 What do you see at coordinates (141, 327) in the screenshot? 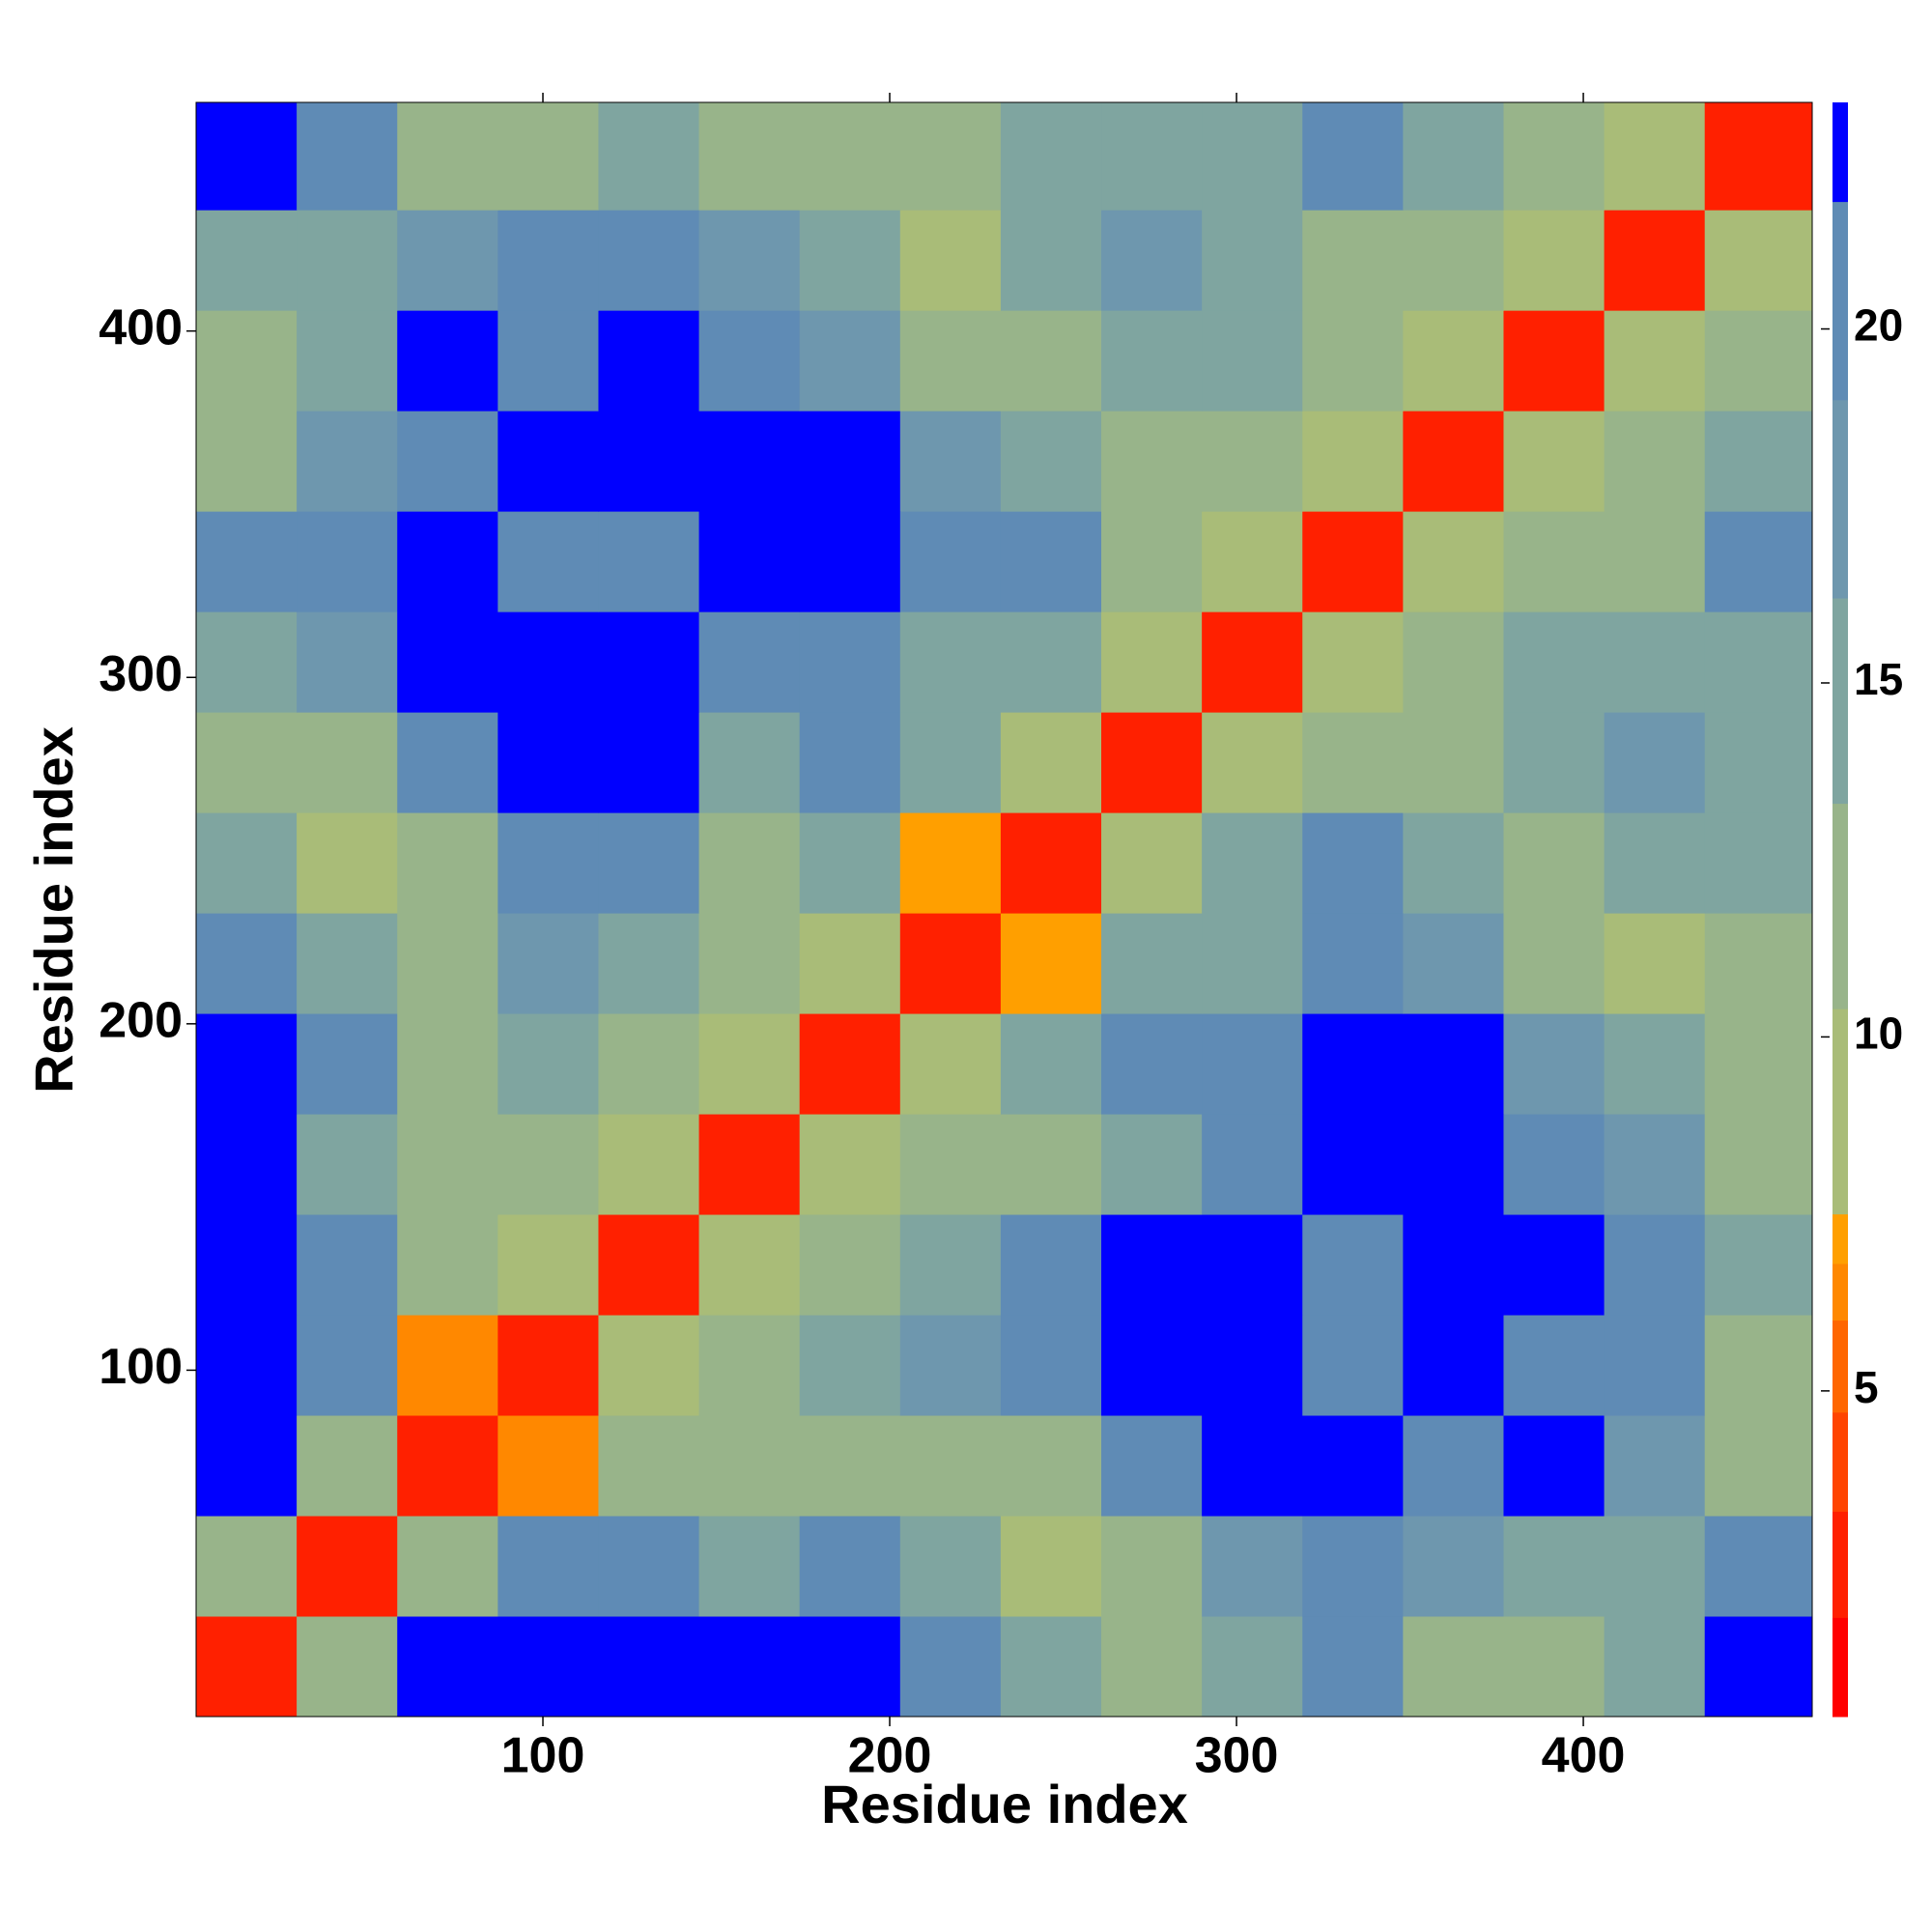
I see `y-tick-label: 400` at bounding box center [141, 327].